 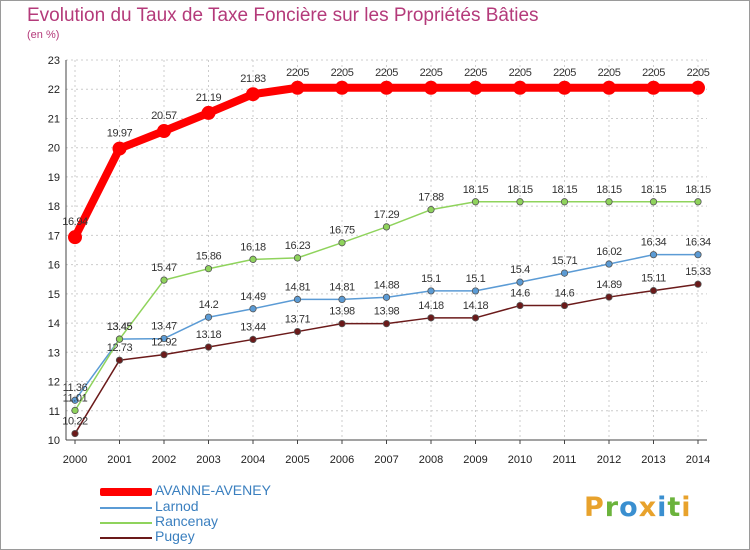 I want to click on data-label: 16.02, so click(x=609, y=252).